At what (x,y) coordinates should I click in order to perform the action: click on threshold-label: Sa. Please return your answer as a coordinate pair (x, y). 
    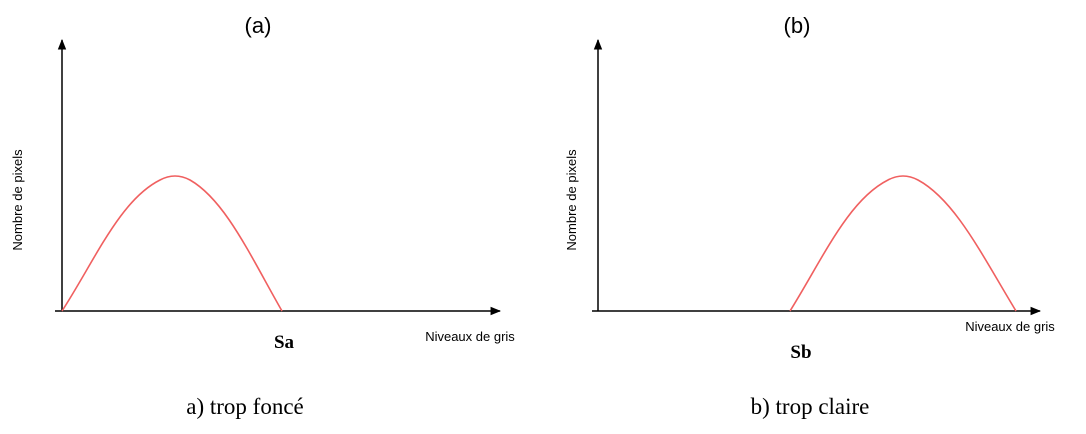
    Looking at the image, I should click on (284, 342).